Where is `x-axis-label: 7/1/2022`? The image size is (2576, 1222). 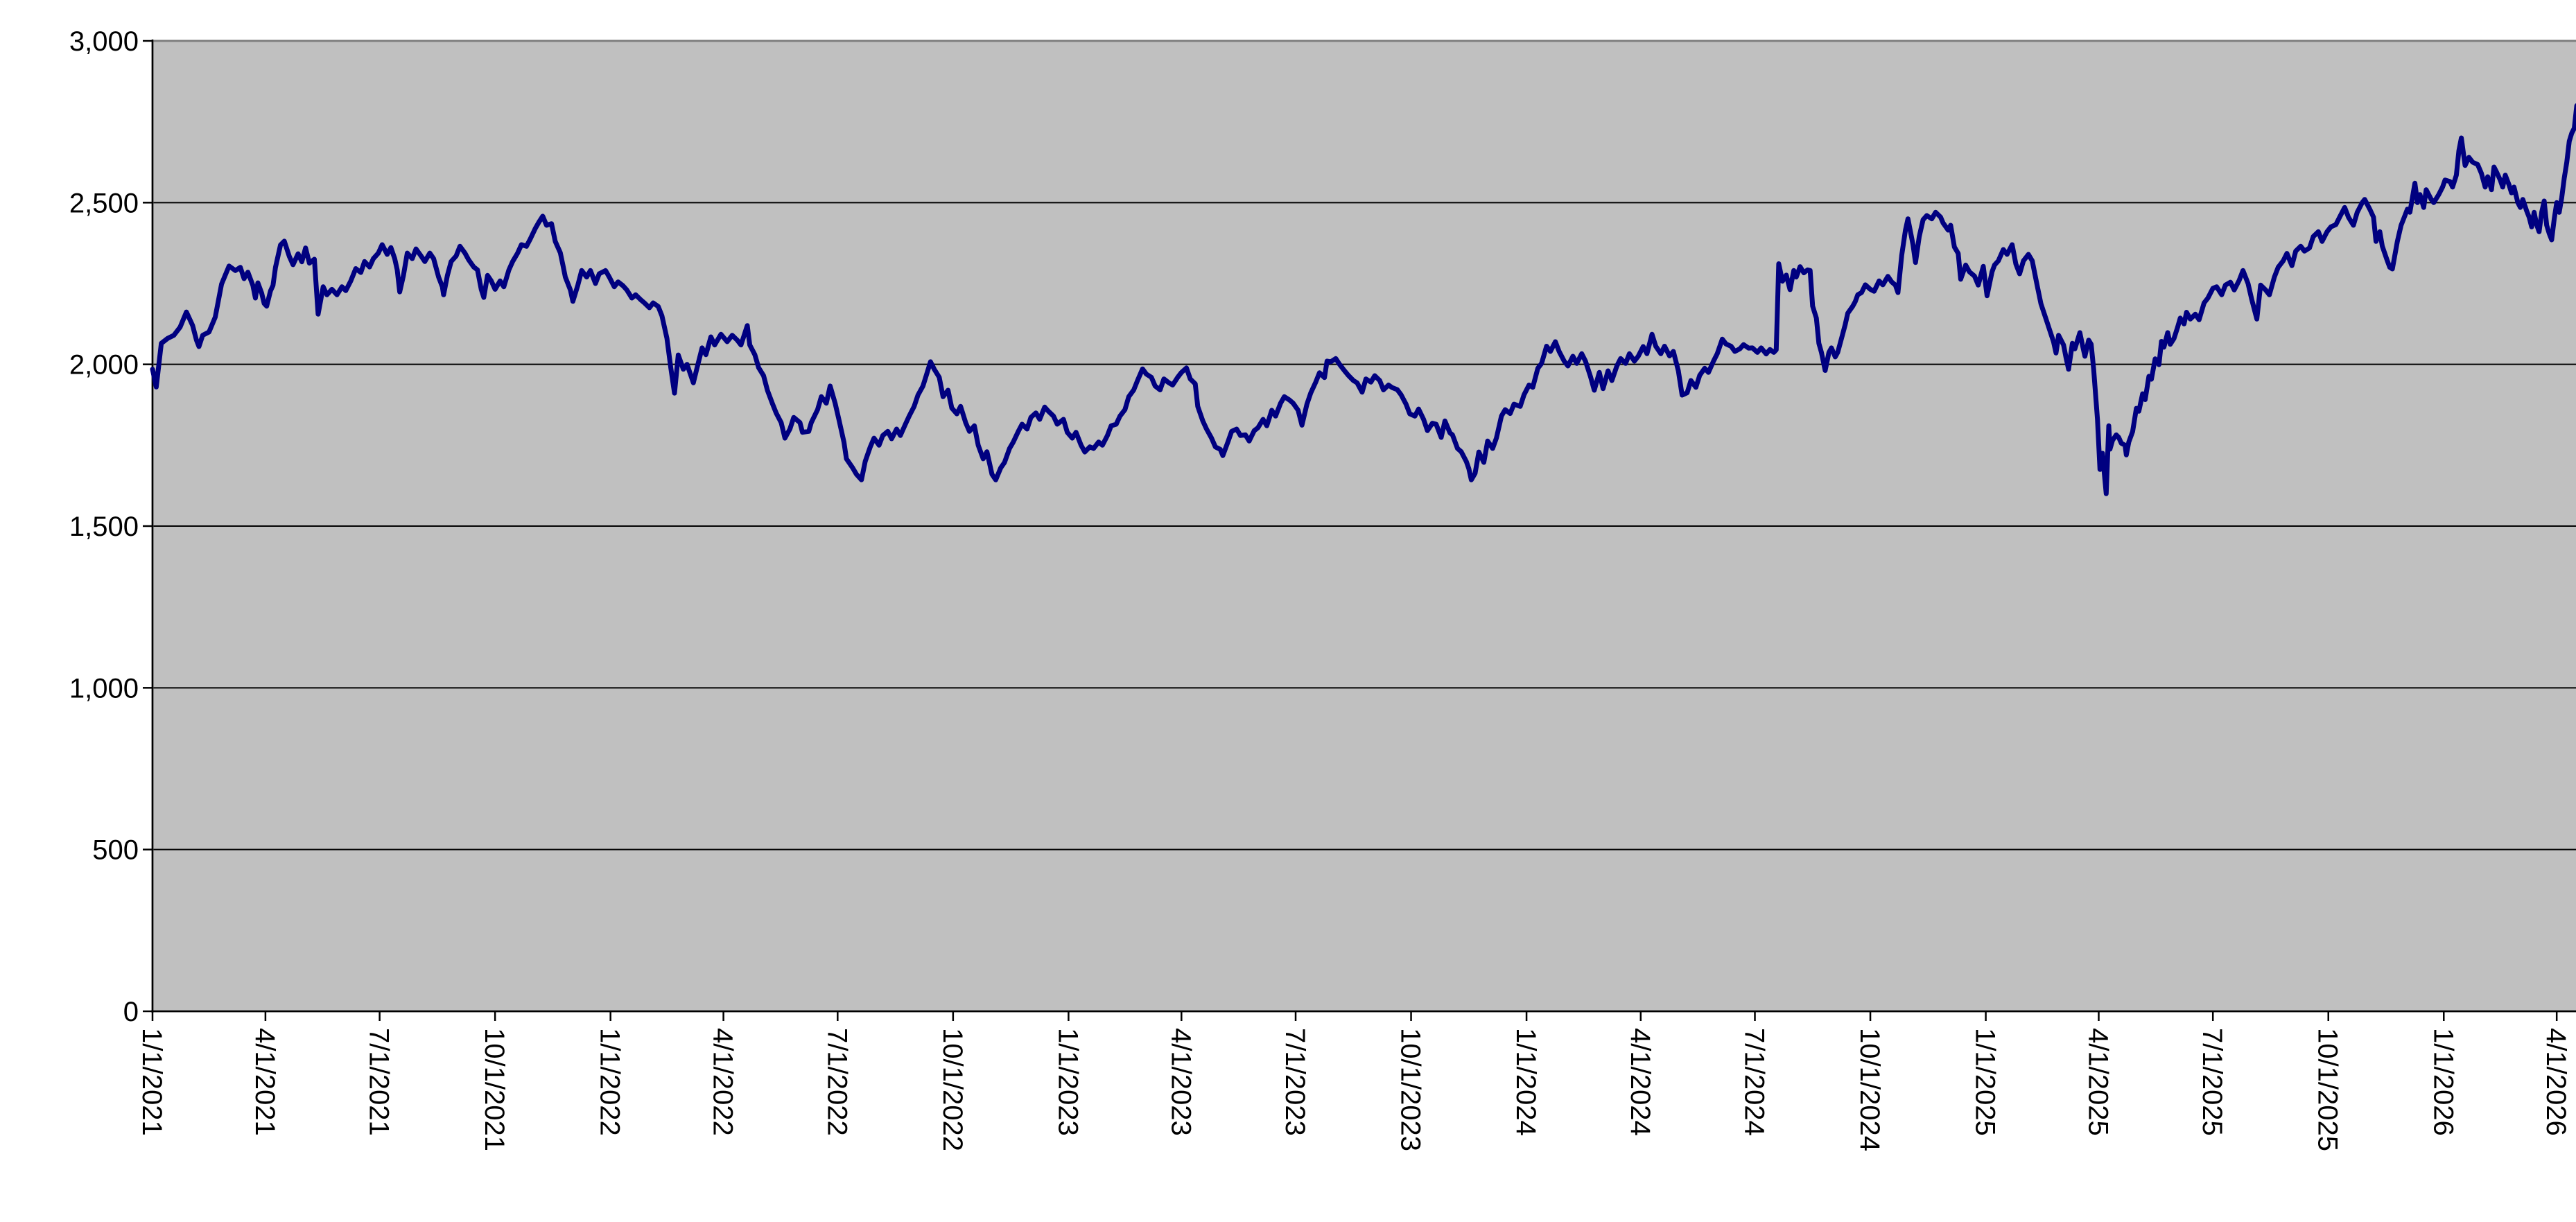
x-axis-label: 7/1/2022 is located at coordinates (836, 1082).